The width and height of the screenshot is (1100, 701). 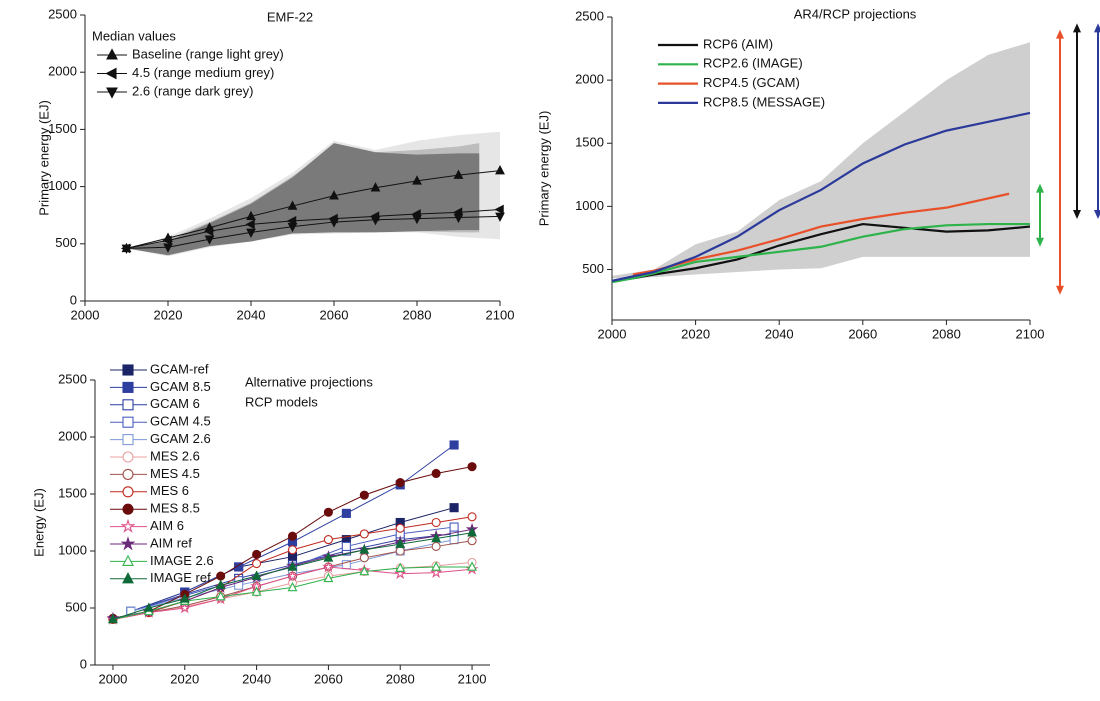 What do you see at coordinates (83, 663) in the screenshot?
I see `y-tick-label: 0` at bounding box center [83, 663].